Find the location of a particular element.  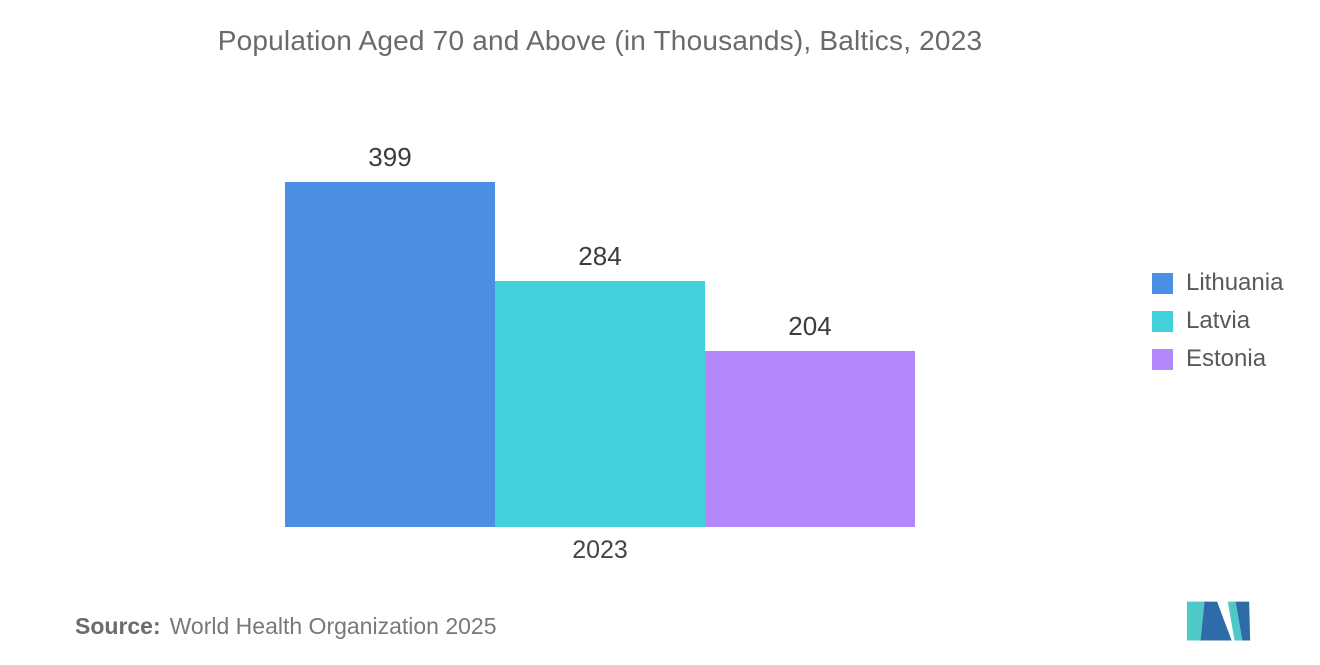

legend-label-latvia: Latvia is located at coordinates (1218, 320).